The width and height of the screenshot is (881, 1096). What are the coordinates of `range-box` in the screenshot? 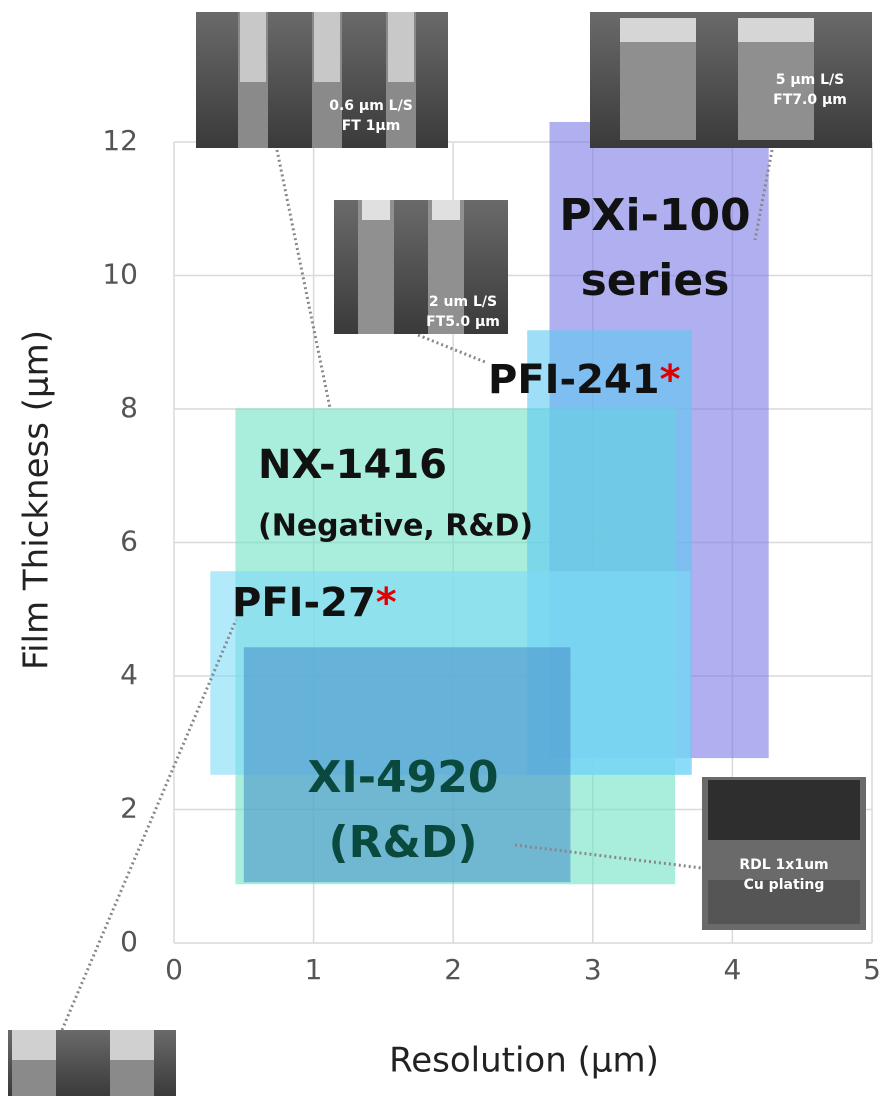 It's located at (407, 765).